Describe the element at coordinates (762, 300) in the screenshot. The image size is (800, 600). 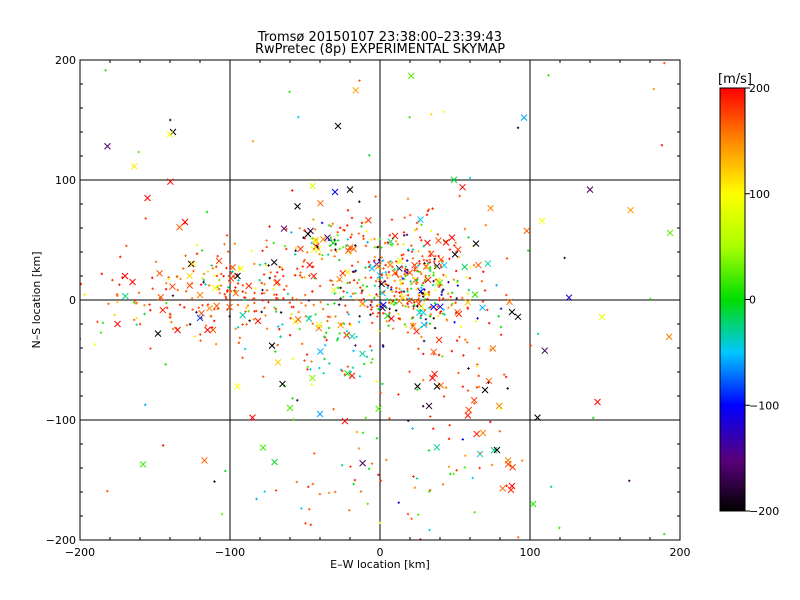
I see `colorbar-ticks: 200 100 0 −100 −200` at that location.